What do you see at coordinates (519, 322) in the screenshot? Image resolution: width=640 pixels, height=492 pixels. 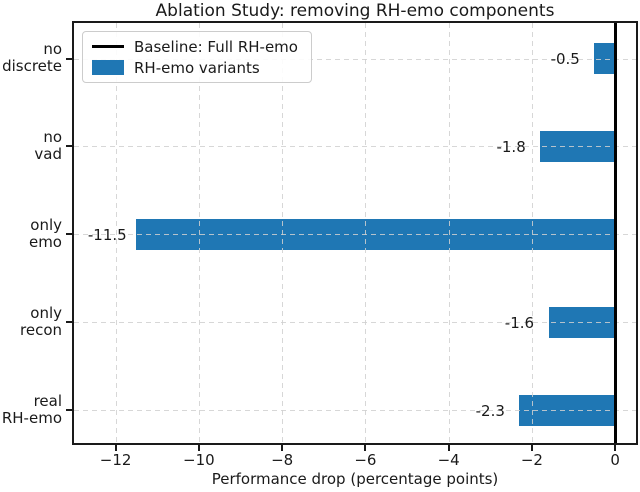 I see `bar-value-label: -1.6` at bounding box center [519, 322].